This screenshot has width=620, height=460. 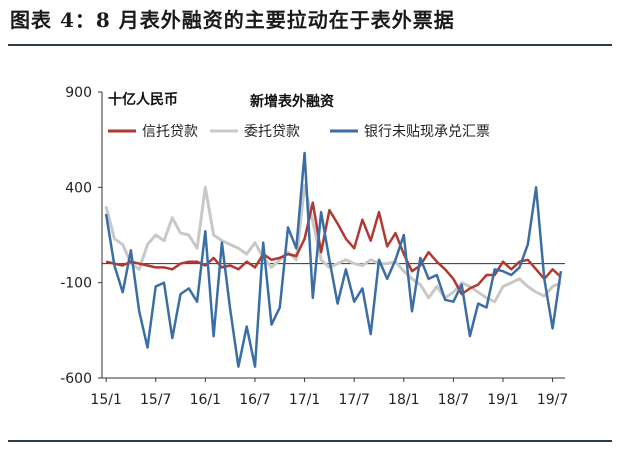 I want to click on chart-legend: 信托贷款 委托贷款 银行未贴现承兑汇票, so click(x=299, y=132).